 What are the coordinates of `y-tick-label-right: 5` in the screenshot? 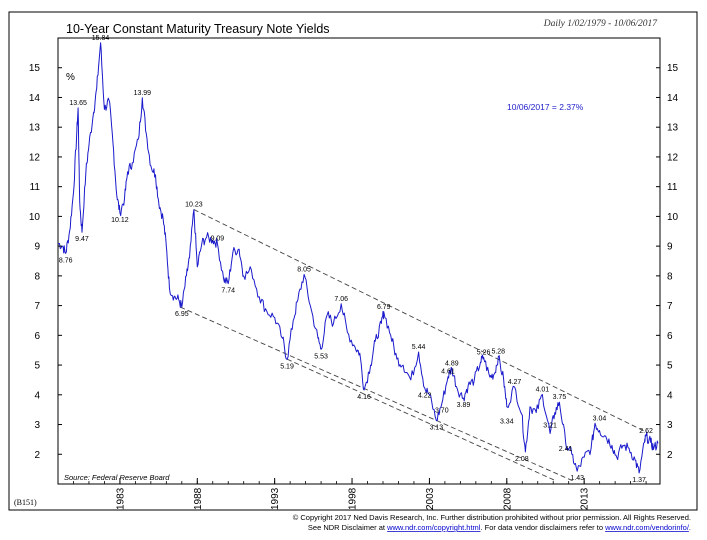 It's located at (670, 366).